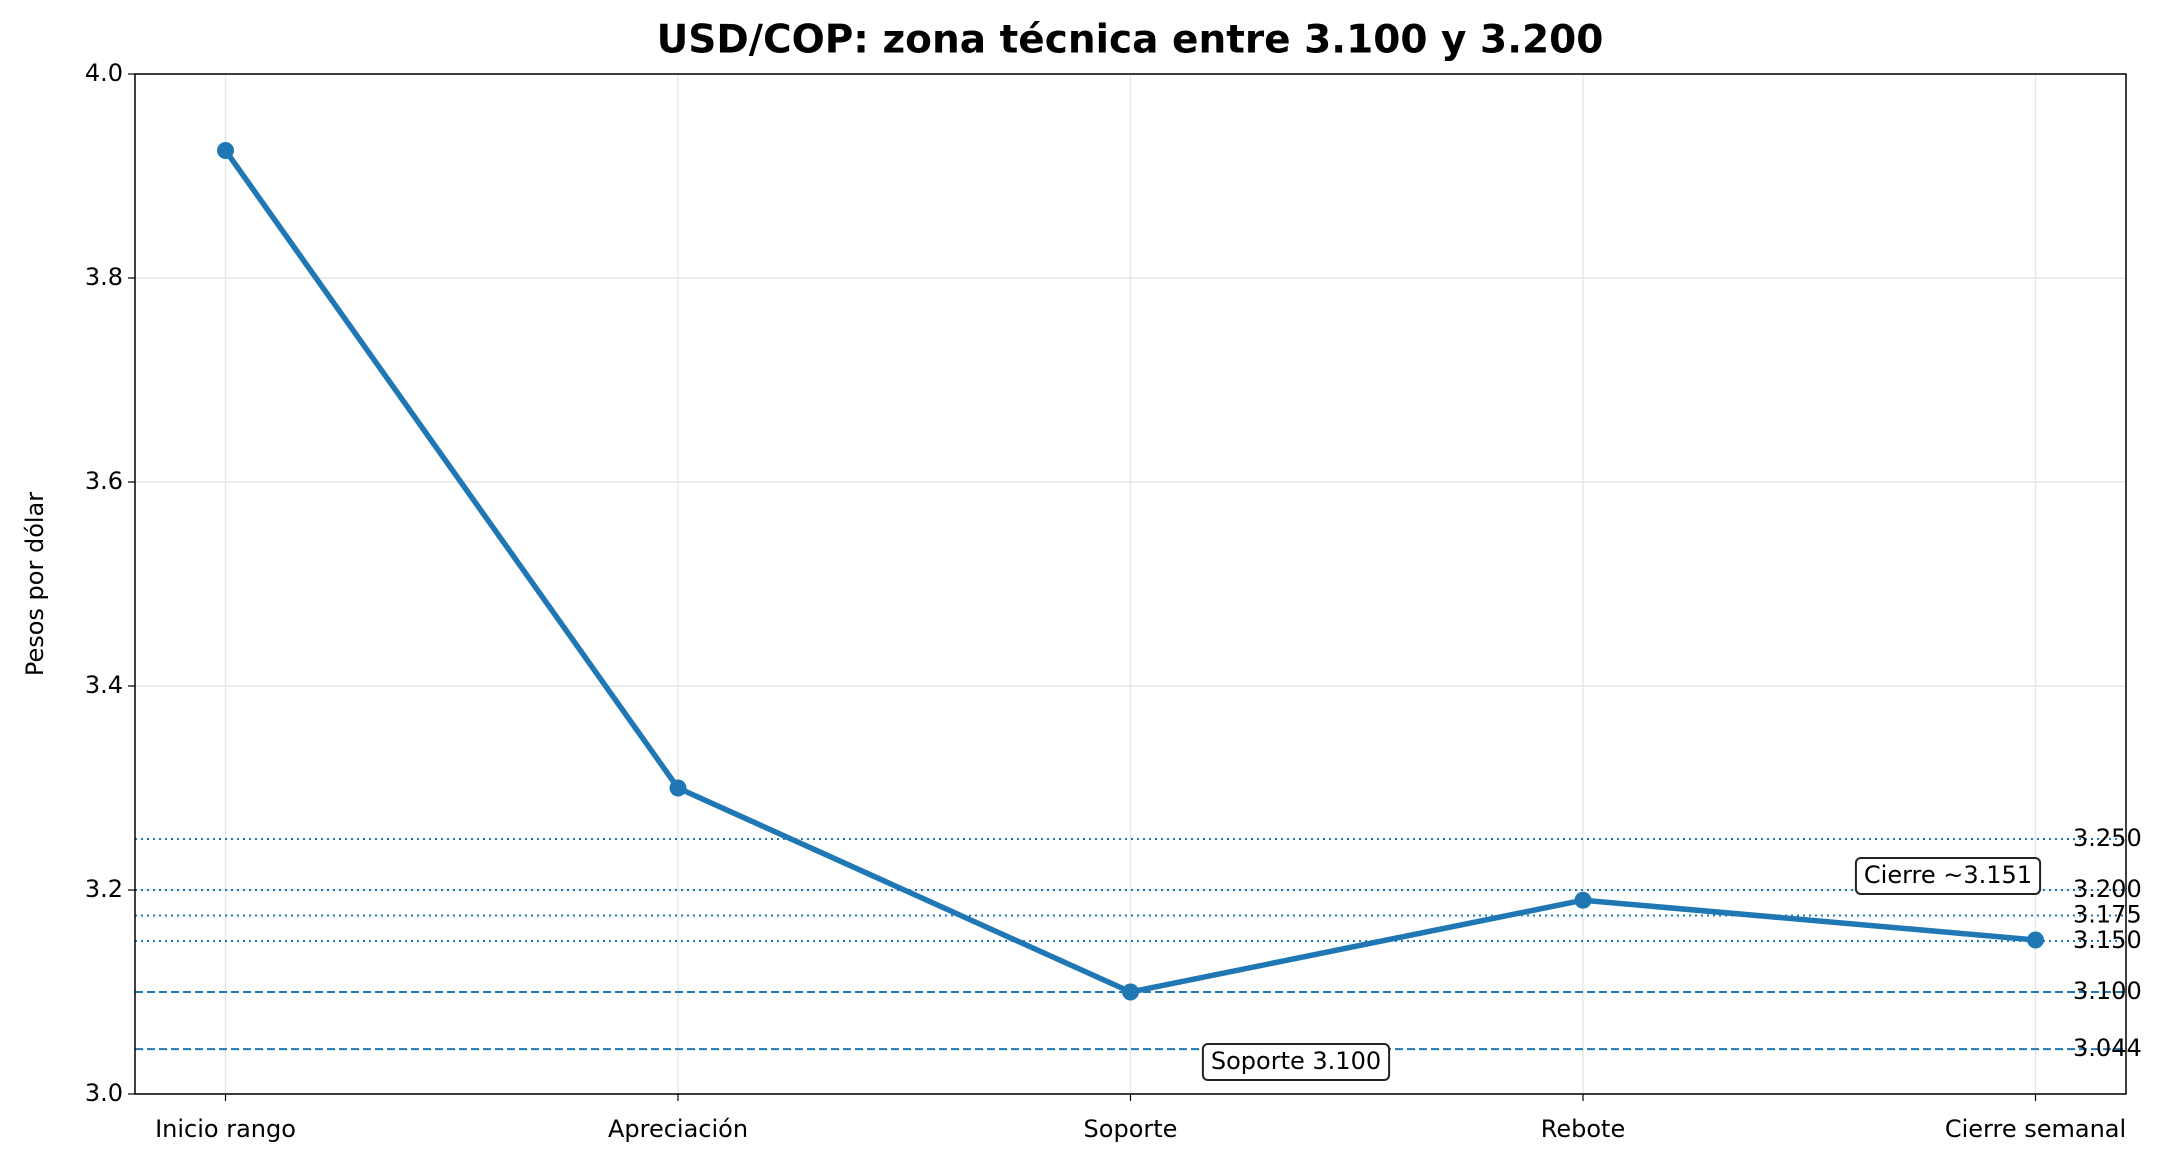 The width and height of the screenshot is (2164, 1163). What do you see at coordinates (2107, 838) in the screenshot?
I see `reference-label: 3.250` at bounding box center [2107, 838].